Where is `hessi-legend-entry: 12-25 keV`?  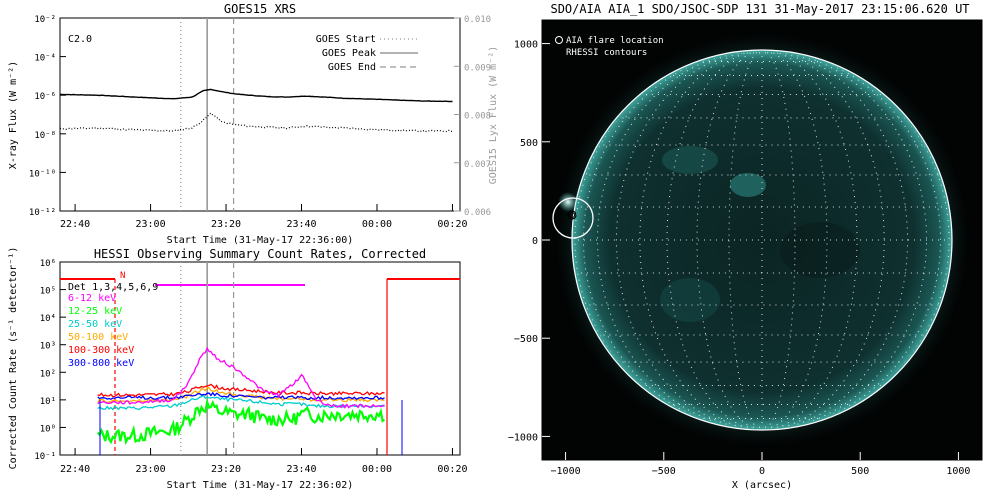 hessi-legend-entry: 12-25 keV is located at coordinates (95, 311).